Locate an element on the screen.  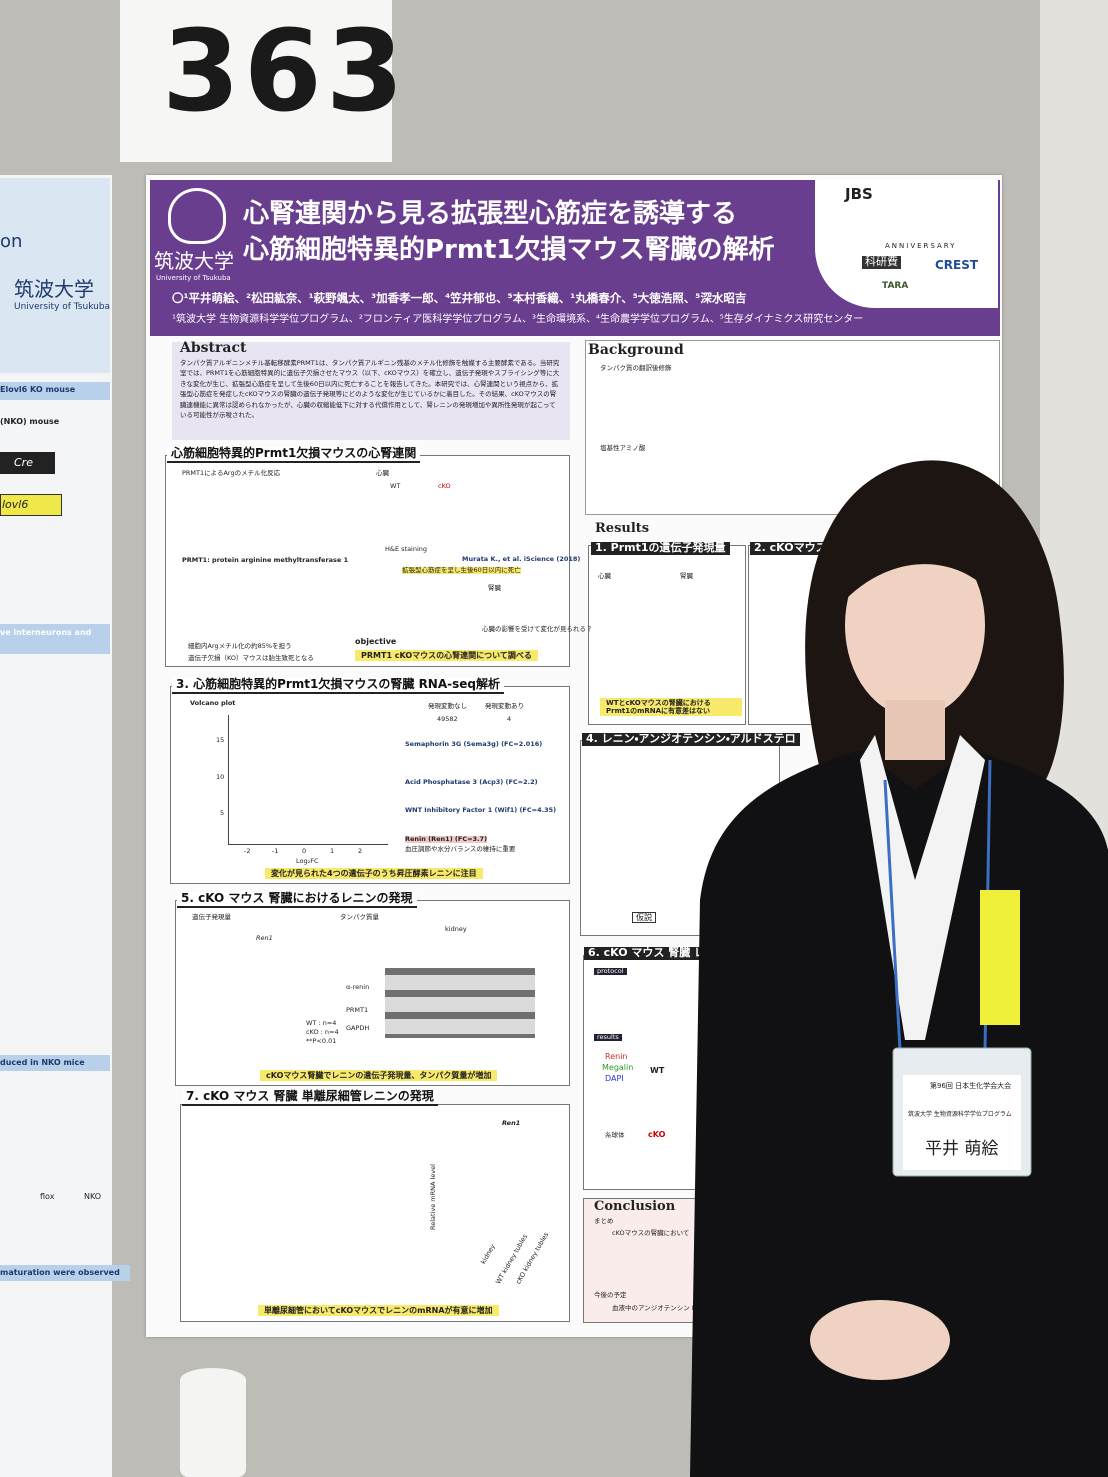
volcano-plot-area is located at coordinates (308, 780).